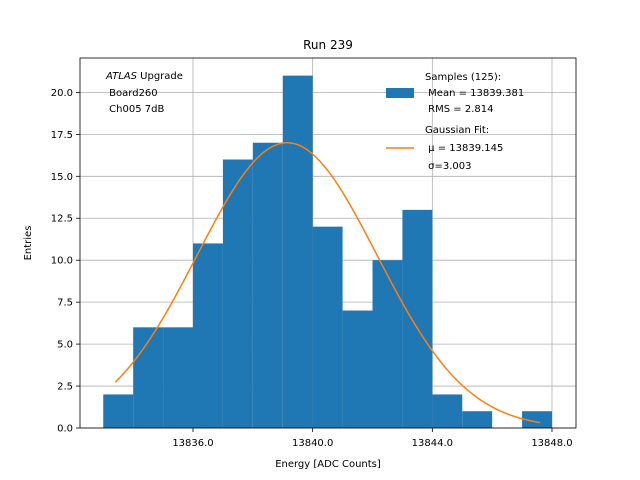  What do you see at coordinates (400, 93) in the screenshot?
I see `legend-samples-swatch` at bounding box center [400, 93].